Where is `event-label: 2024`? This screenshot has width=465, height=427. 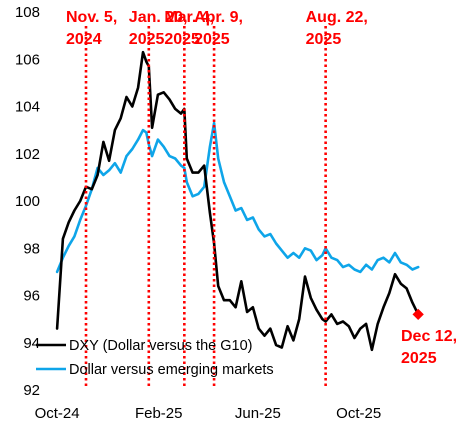
event-label: 2024 is located at coordinates (84, 39).